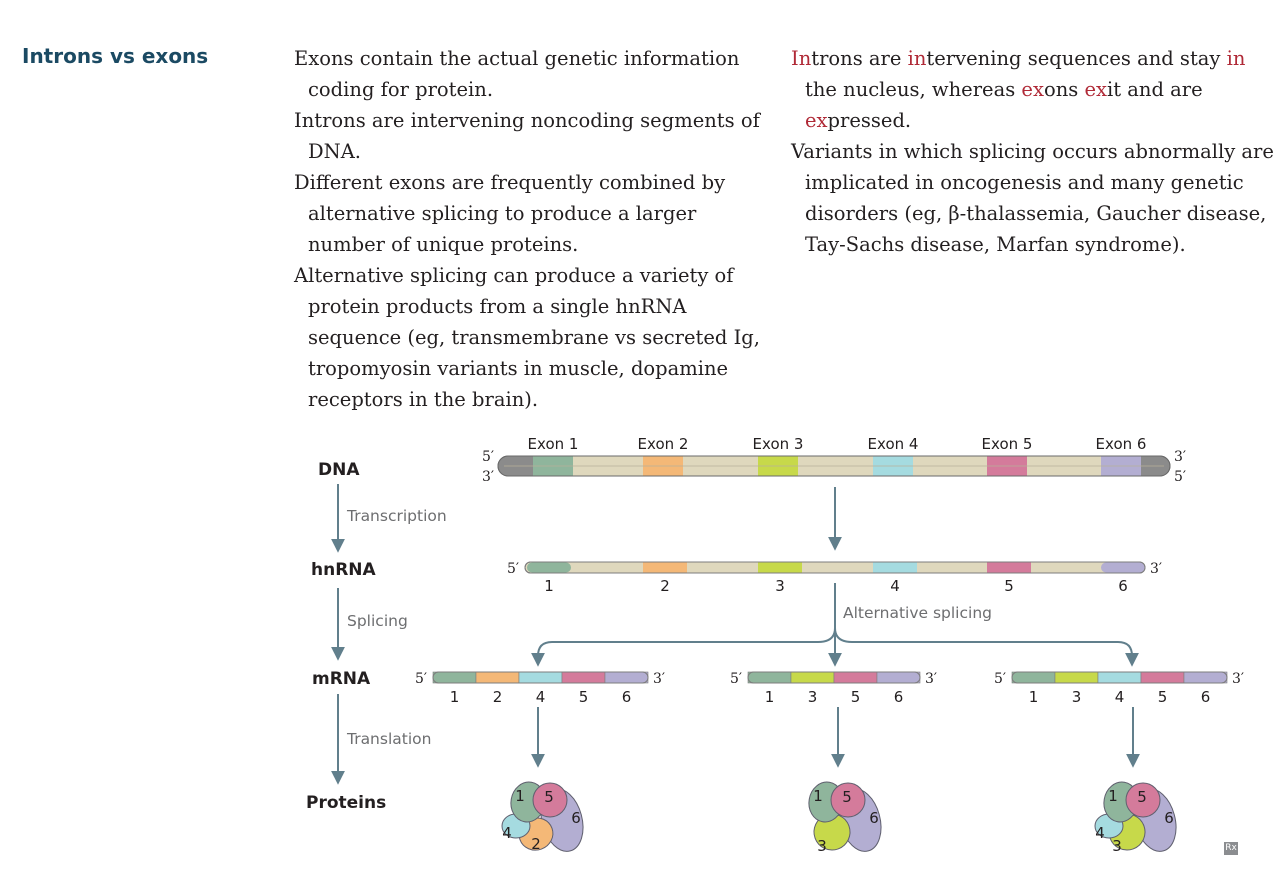 The width and height of the screenshot is (1282, 894). What do you see at coordinates (856, 697) in the screenshot?
I see `mrna-2-exon-number-5: 5` at bounding box center [856, 697].